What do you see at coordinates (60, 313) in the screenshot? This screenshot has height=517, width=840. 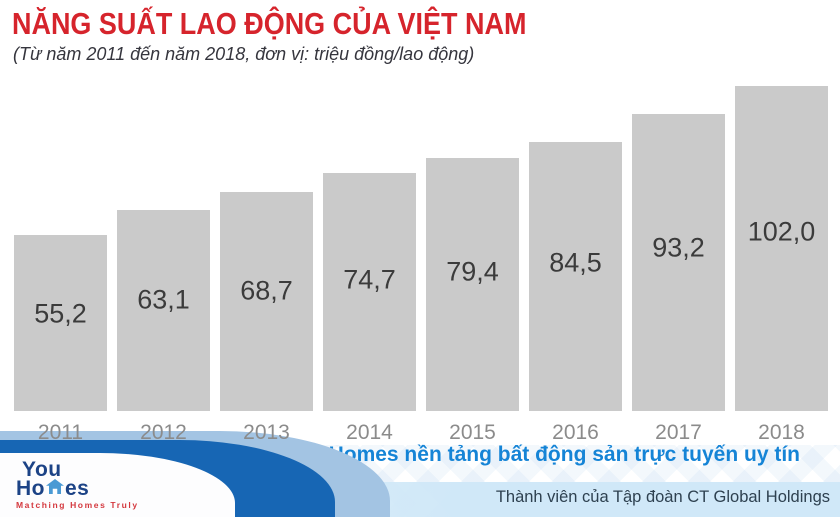 I see `bar-value-label: 55,2` at bounding box center [60, 313].